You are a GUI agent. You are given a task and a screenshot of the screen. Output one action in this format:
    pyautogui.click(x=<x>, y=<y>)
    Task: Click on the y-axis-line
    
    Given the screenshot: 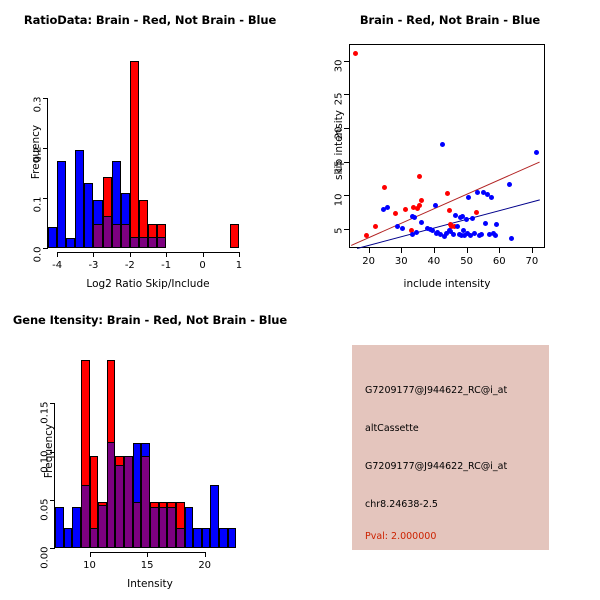 What is the action you would take?
    pyautogui.click(x=54, y=475)
    